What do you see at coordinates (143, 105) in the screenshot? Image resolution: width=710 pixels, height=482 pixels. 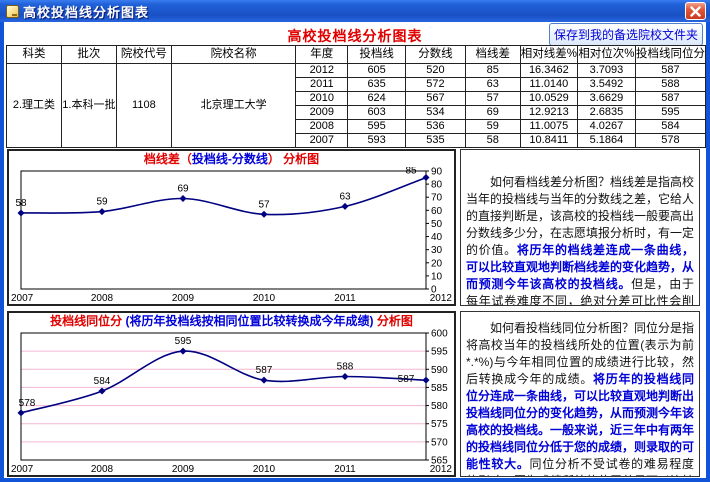 I see `cell-code: 1108` at bounding box center [143, 105].